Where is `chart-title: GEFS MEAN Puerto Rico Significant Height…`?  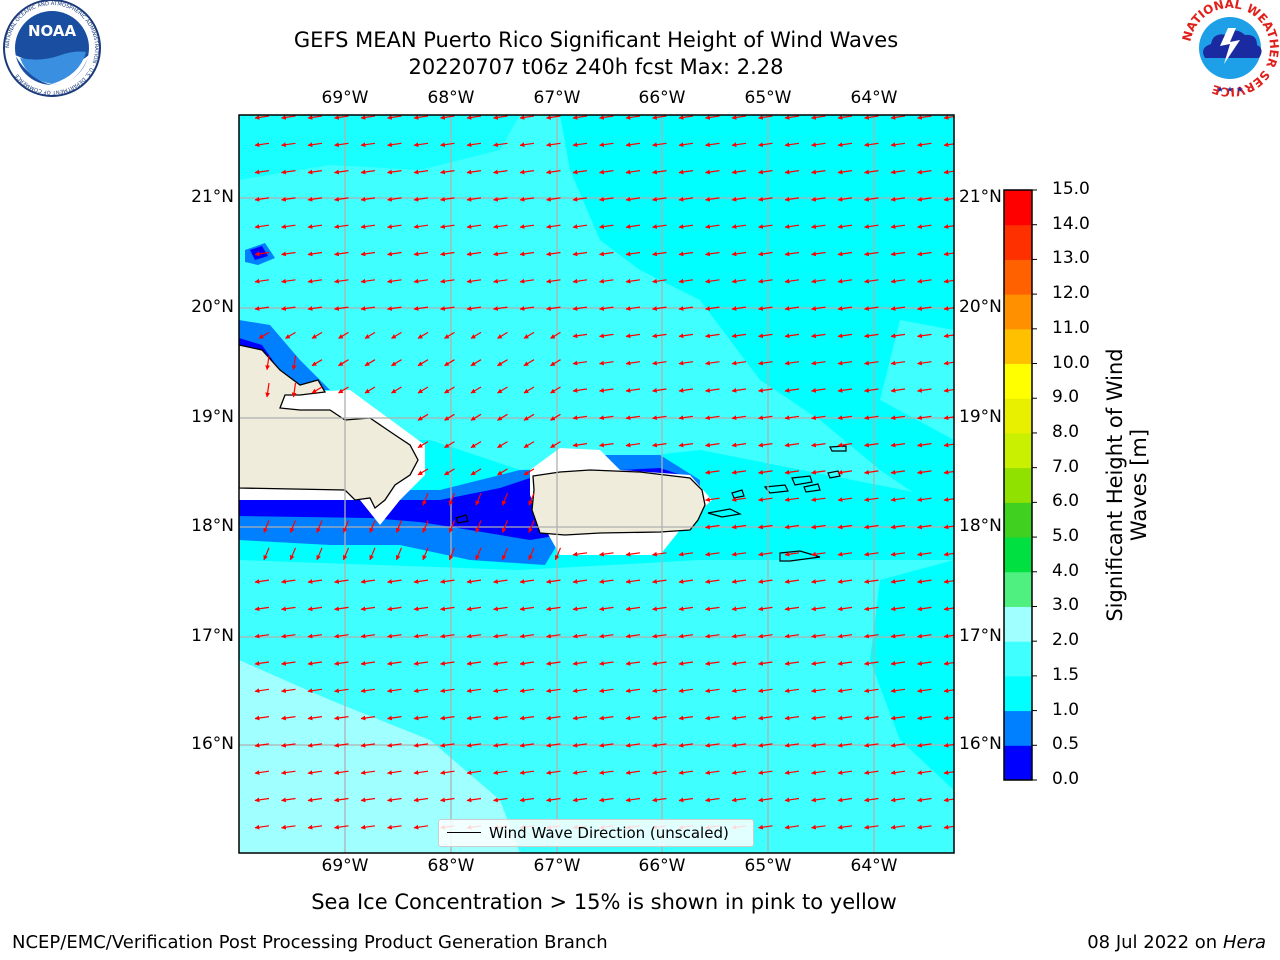 chart-title: GEFS MEAN Puerto Rico Significant Height… is located at coordinates (596, 40).